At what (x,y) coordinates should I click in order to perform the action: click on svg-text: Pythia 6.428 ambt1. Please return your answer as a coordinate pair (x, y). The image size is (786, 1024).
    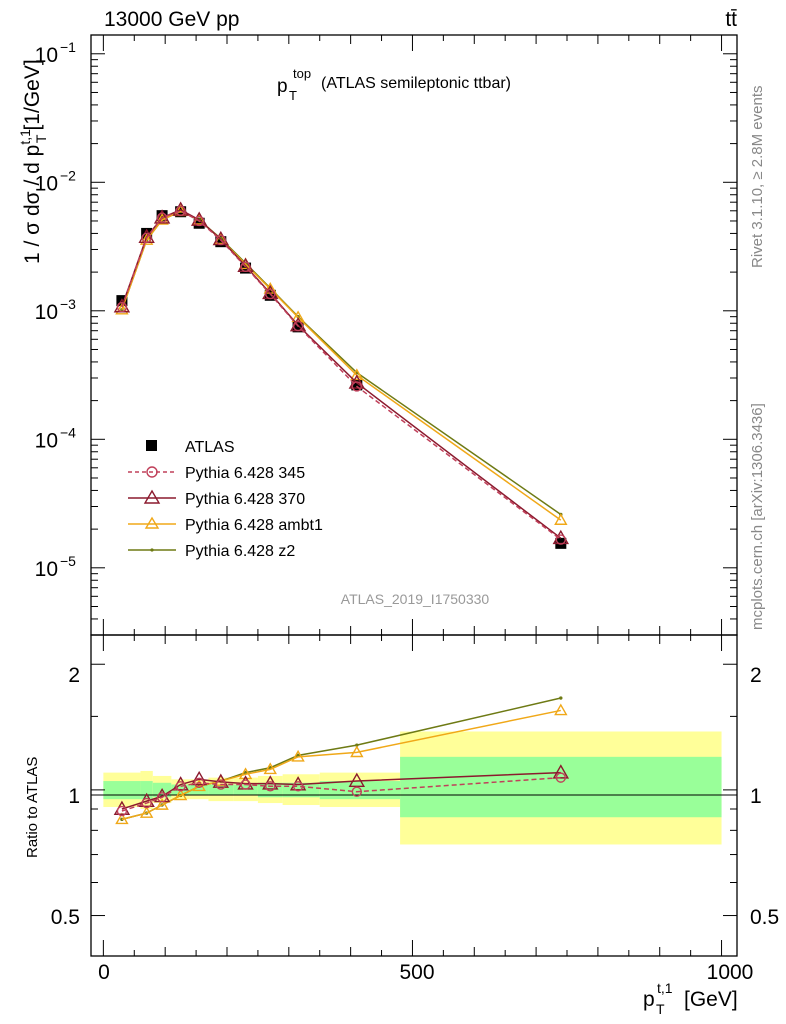
    Looking at the image, I should click on (254, 525).